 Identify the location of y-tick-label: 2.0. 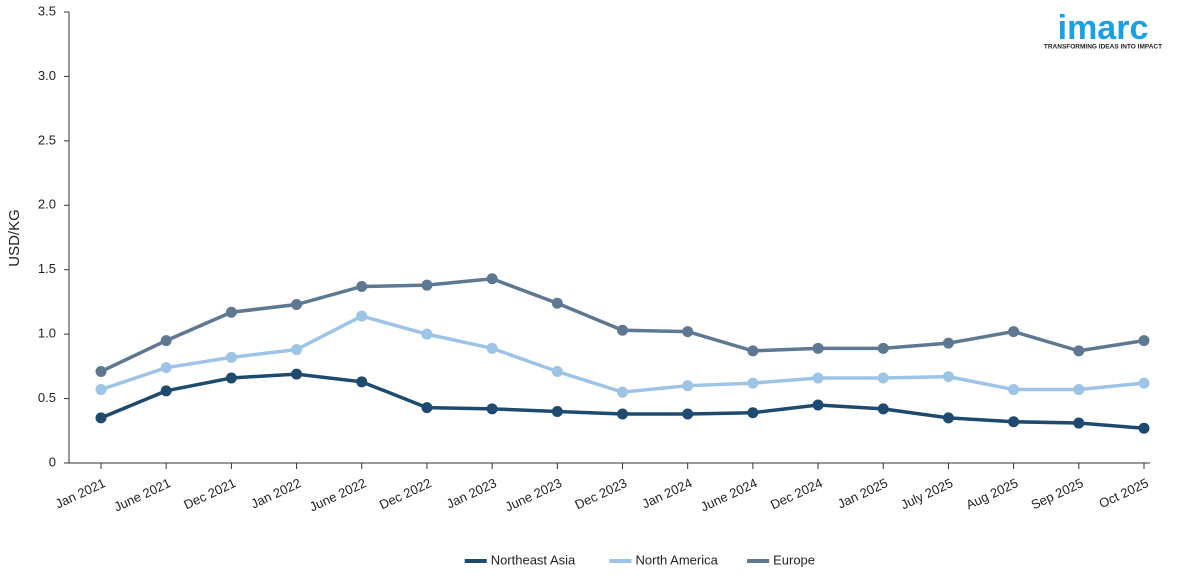
(47, 204).